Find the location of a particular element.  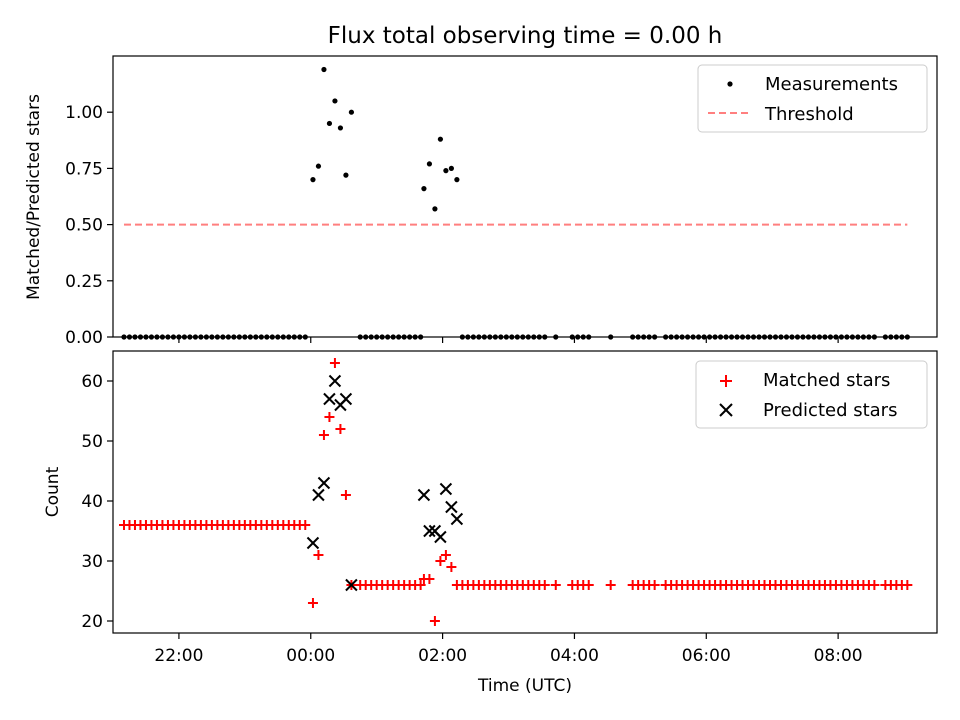

legend-predicted-label: Predicted stars is located at coordinates (830, 410).